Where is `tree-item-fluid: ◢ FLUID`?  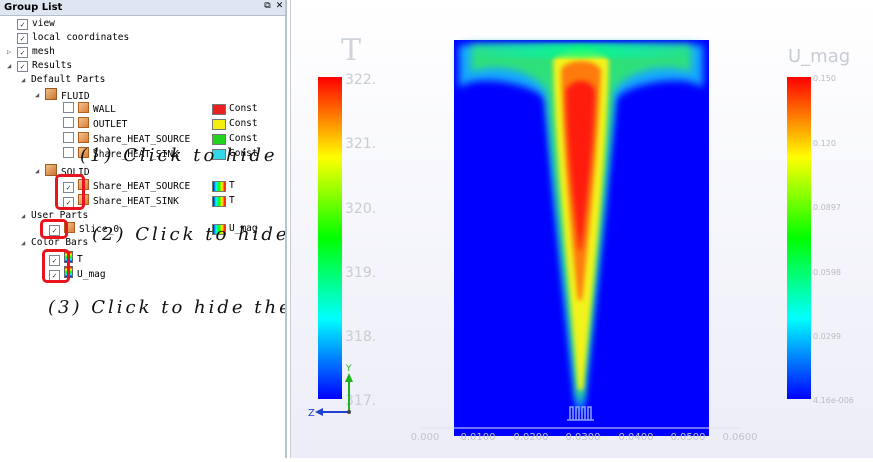
tree-item-fluid: ◢ FLUID is located at coordinates (62, 95).